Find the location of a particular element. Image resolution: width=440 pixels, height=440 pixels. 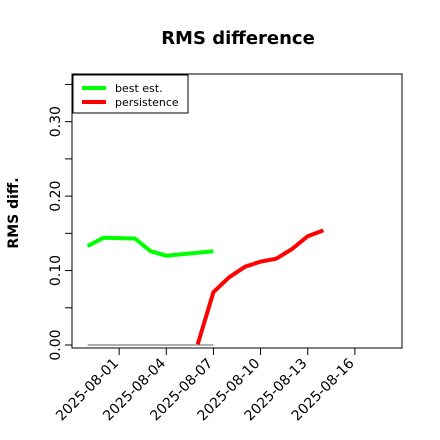

legend-label: persistence is located at coordinates (147, 102).